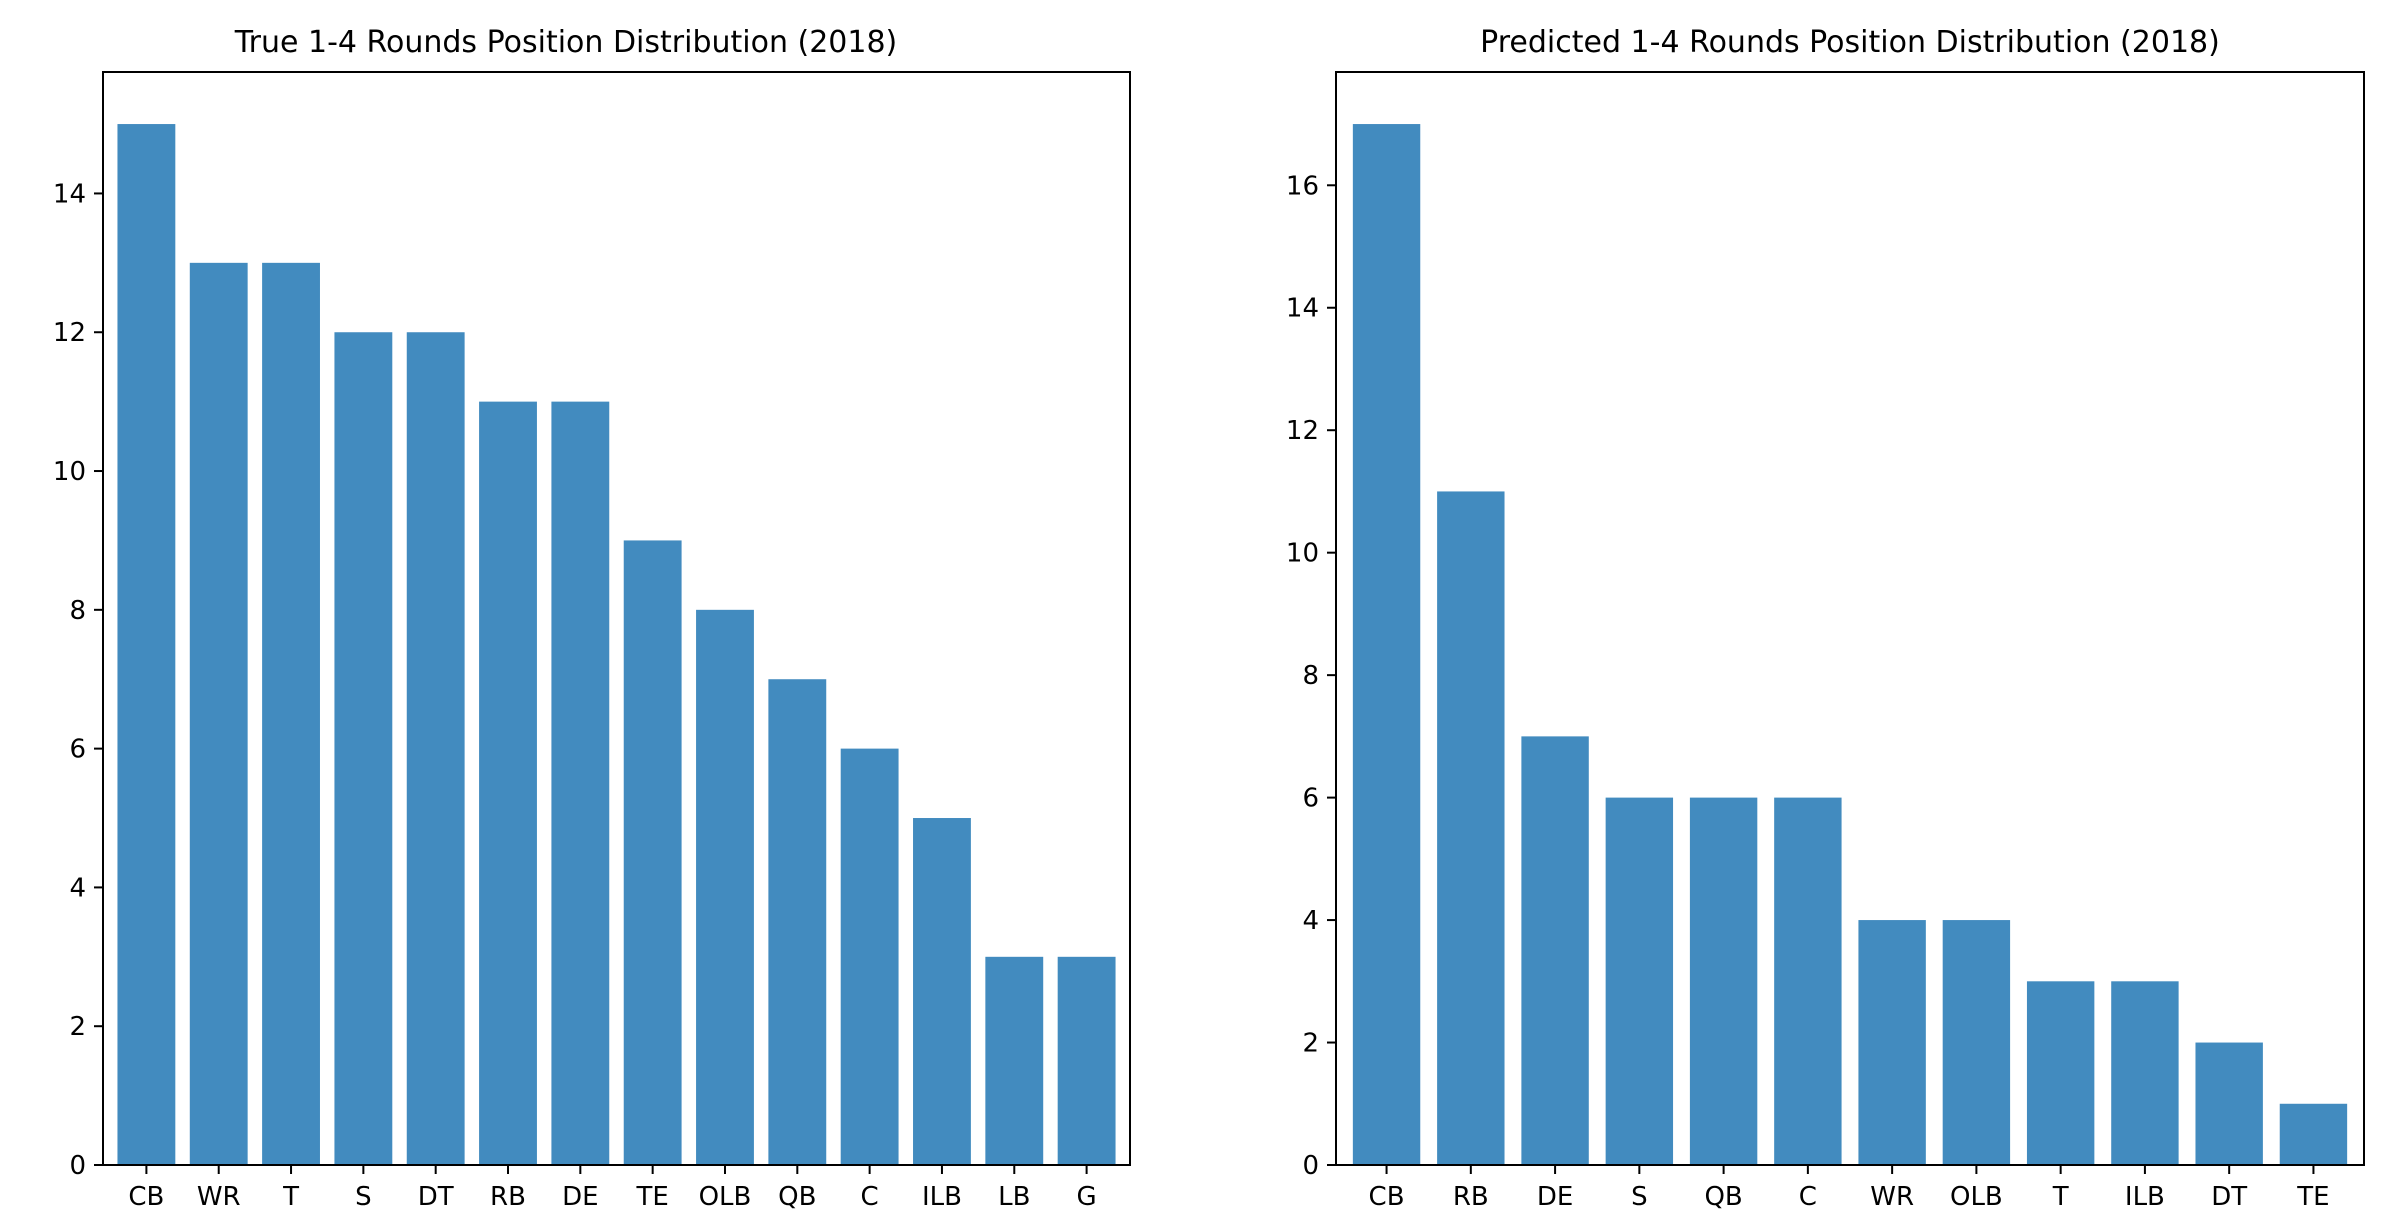 The height and width of the screenshot is (1226, 2400). Describe the element at coordinates (725, 887) in the screenshot. I see `left-chart-bar-olb` at that location.